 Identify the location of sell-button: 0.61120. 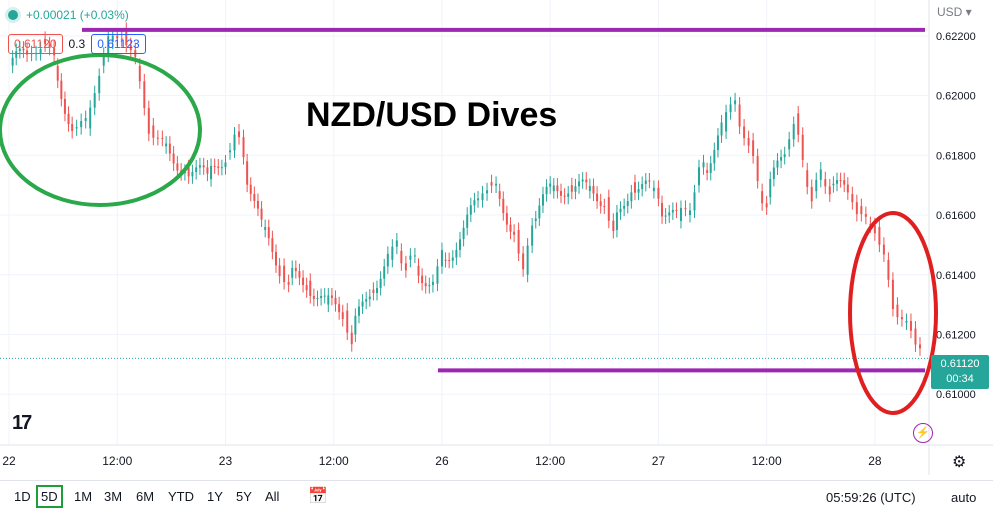
(35, 44).